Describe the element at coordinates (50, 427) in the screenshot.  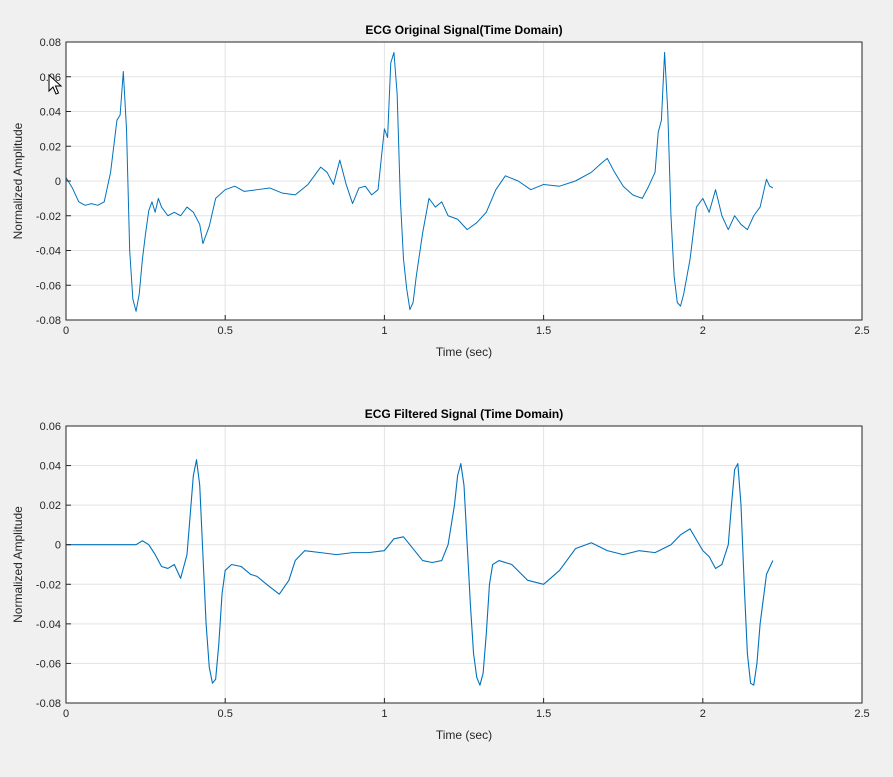
I see `y-tick-label: 0.06` at that location.